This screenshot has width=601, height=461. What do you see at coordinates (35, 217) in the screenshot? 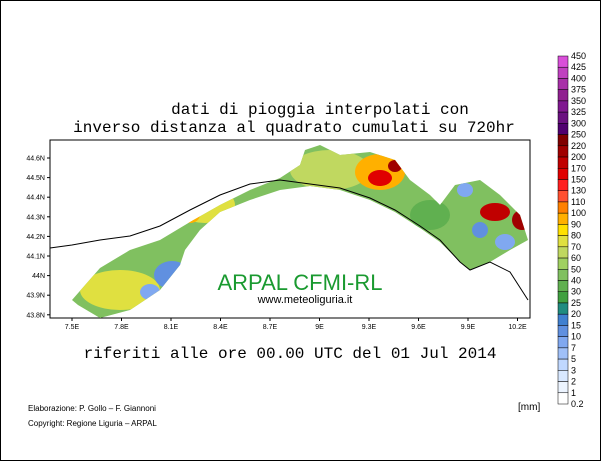
I see `lat-tick-label: 44.3N` at bounding box center [35, 217].